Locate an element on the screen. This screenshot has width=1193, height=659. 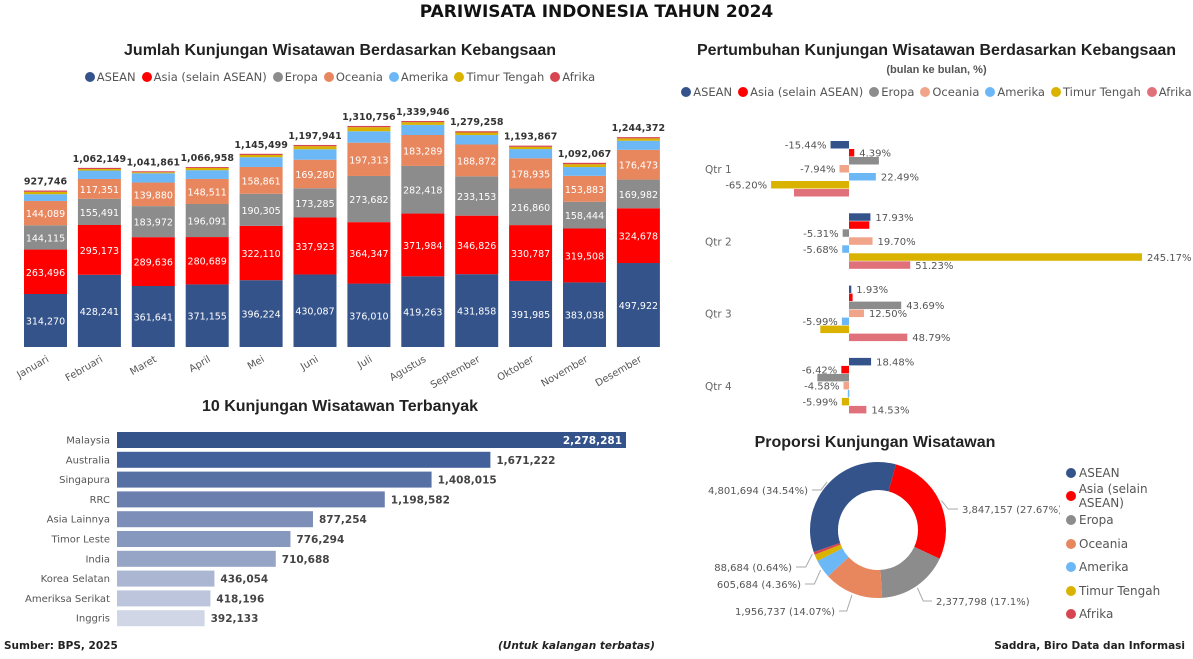
bar-asia-lainnya is located at coordinates (215, 519).